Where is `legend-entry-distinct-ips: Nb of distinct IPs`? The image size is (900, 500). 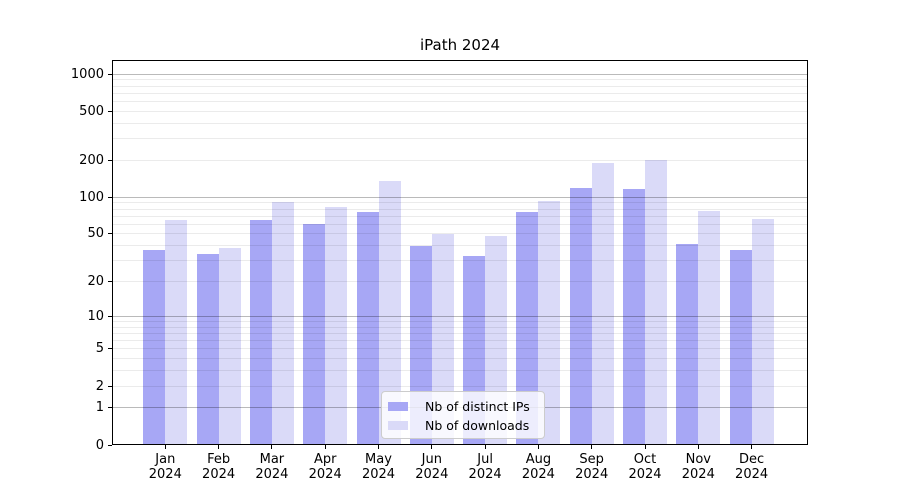
legend-entry-distinct-ips: Nb of distinct IPs is located at coordinates (462, 406).